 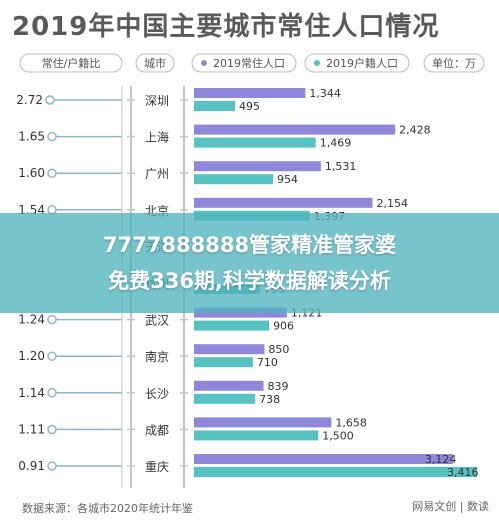 What do you see at coordinates (31, 429) in the screenshot?
I see `ratio-value: 1.11` at bounding box center [31, 429].